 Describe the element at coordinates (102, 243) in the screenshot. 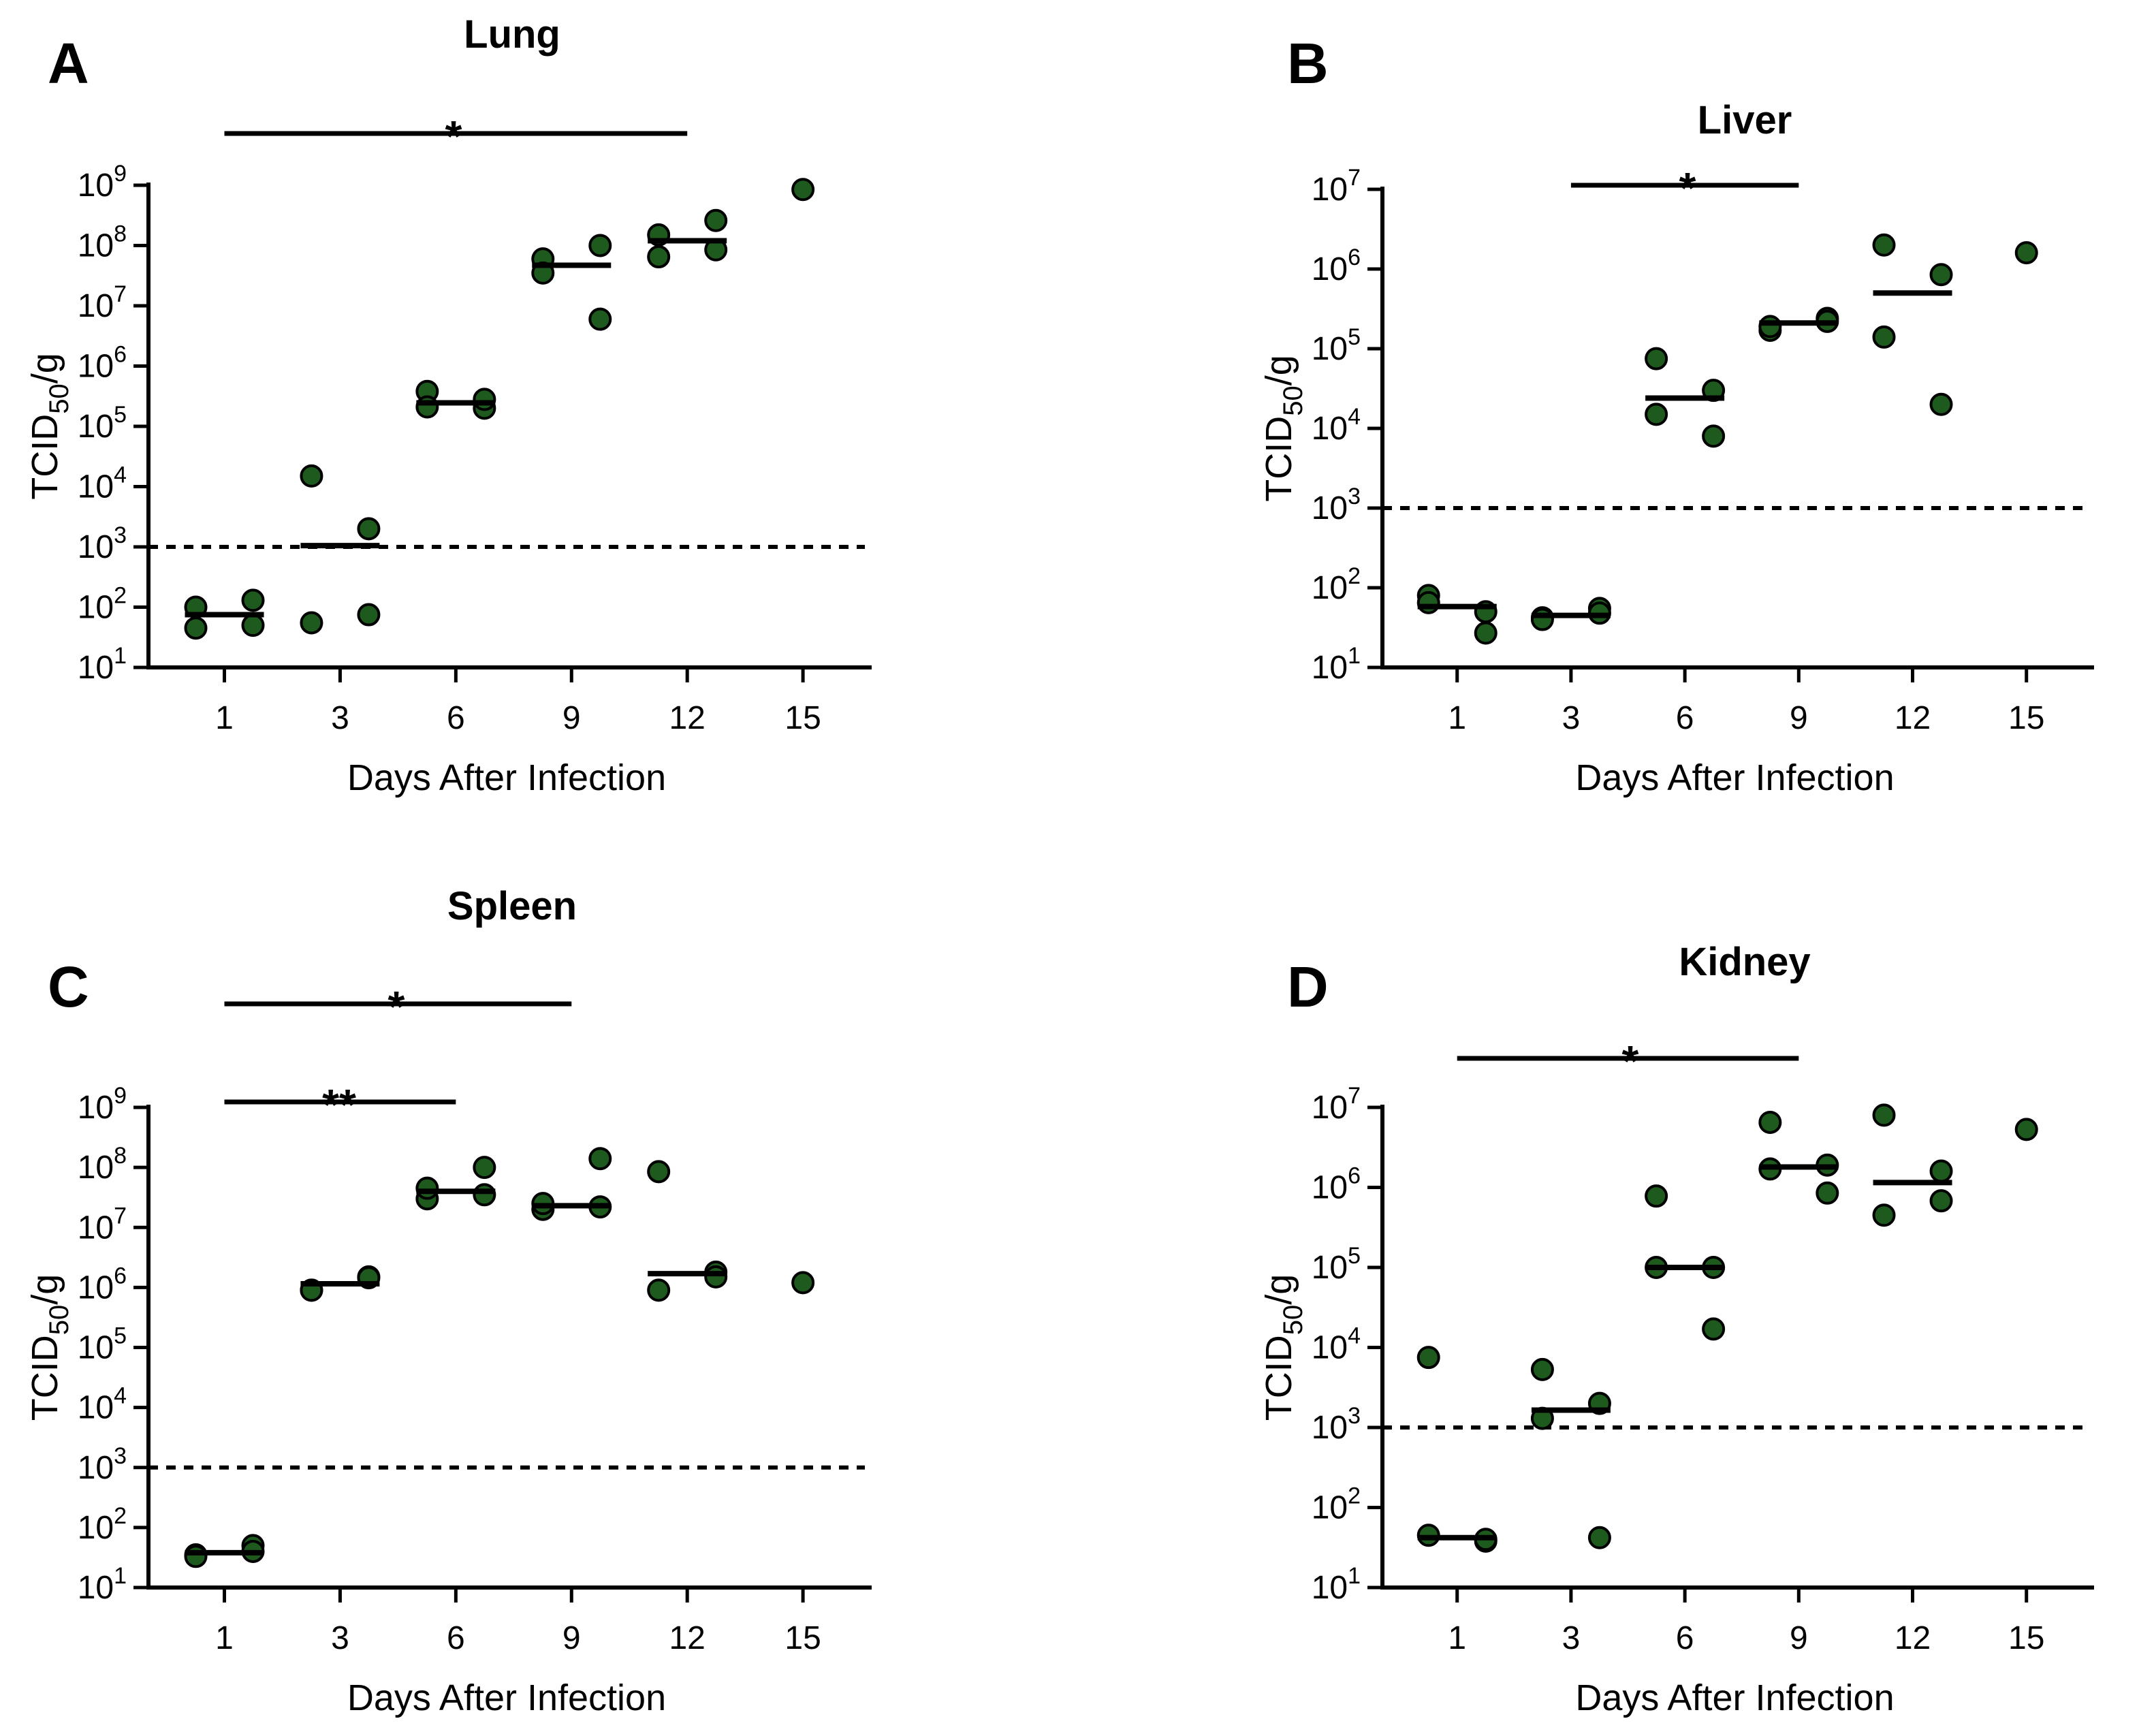

I see `y-tick-label: 10⁸` at that location.